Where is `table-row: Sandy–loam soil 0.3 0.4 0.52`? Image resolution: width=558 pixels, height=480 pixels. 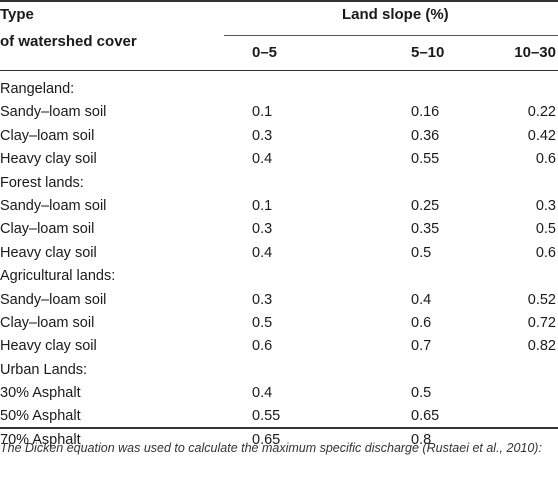
table-row: Sandy–loam soil 0.3 0.4 0.52 is located at coordinates (279, 301).